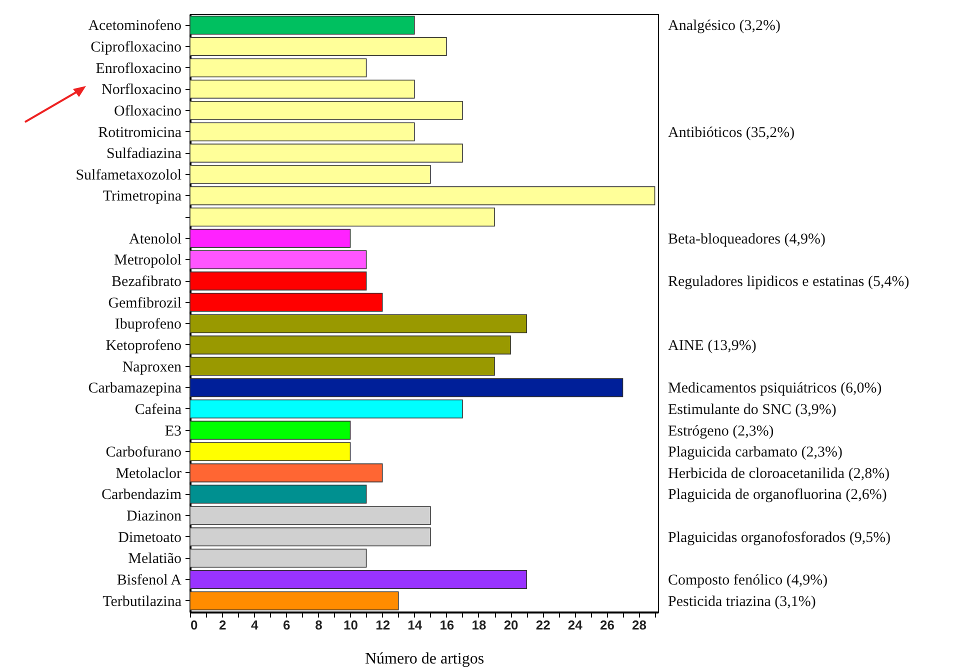  Describe the element at coordinates (779, 538) in the screenshot. I see `text: Plaguicidas organofosforados (9,5%)` at that location.